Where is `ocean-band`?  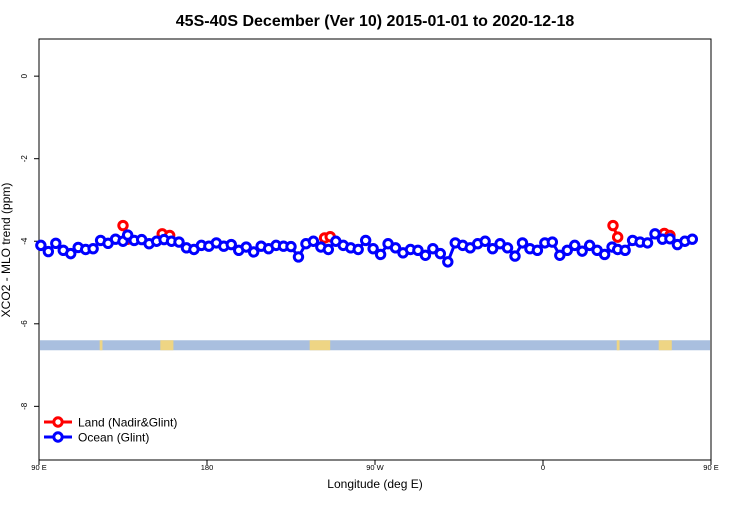
ocean-band is located at coordinates (375, 345).